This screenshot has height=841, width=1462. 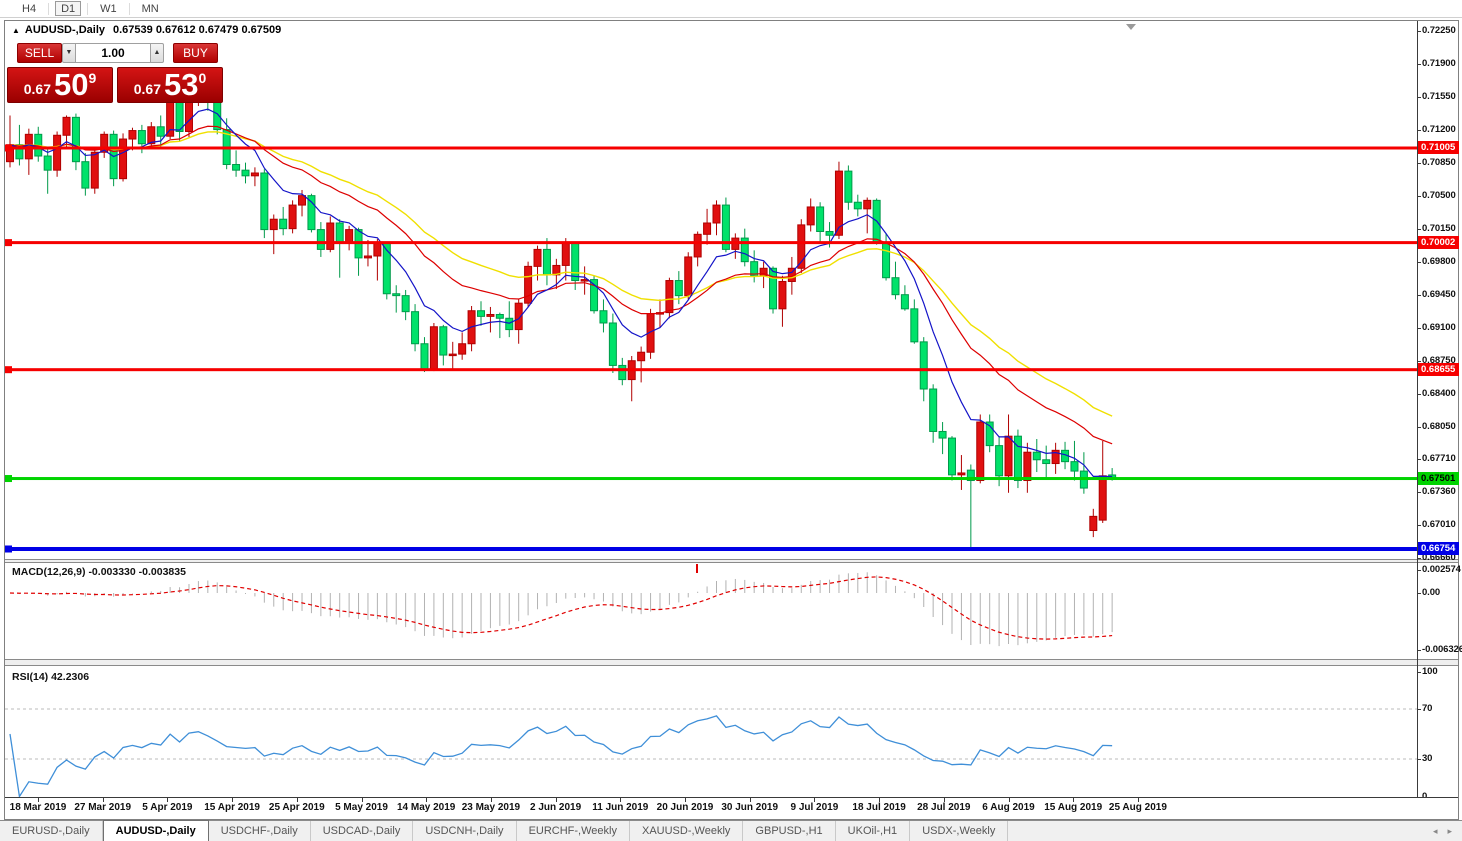 I want to click on axis-label: 30, so click(x=1427, y=758).